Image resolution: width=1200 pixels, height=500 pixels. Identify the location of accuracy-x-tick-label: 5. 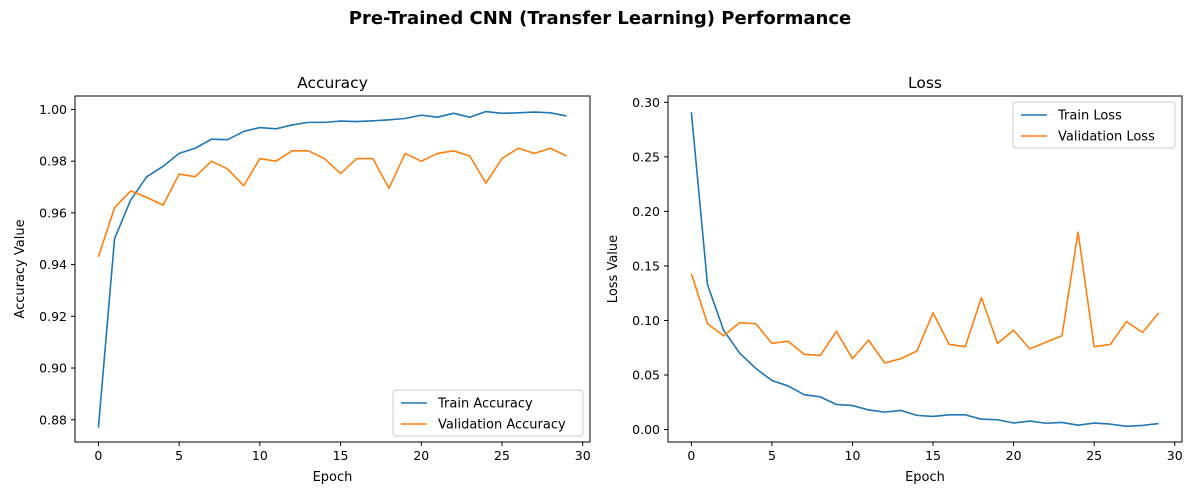
(179, 455).